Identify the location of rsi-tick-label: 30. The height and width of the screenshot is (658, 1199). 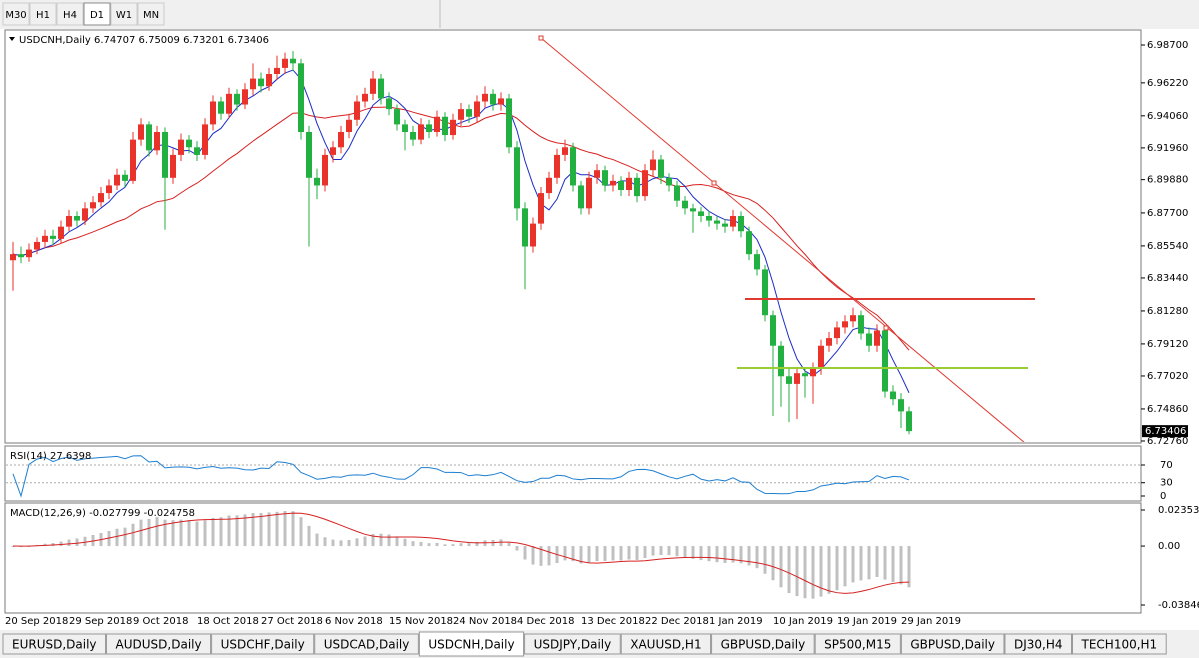
(1166, 483).